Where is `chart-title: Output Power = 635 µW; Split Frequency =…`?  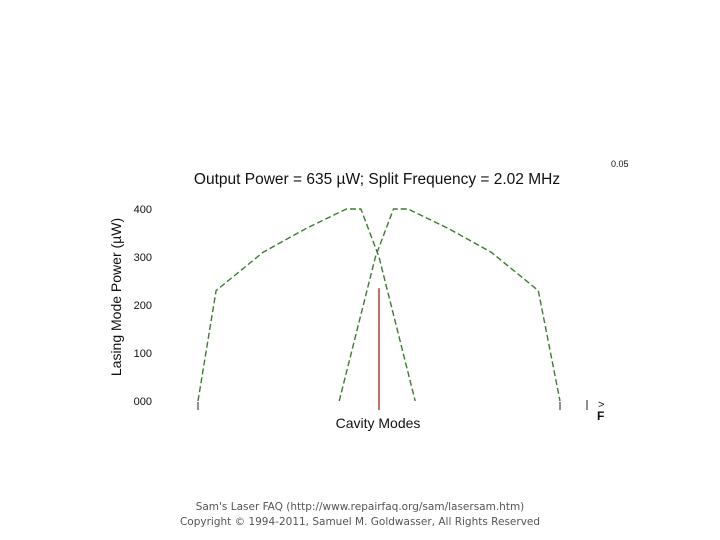
chart-title: Output Power = 635 µW; Split Frequency =… is located at coordinates (377, 179).